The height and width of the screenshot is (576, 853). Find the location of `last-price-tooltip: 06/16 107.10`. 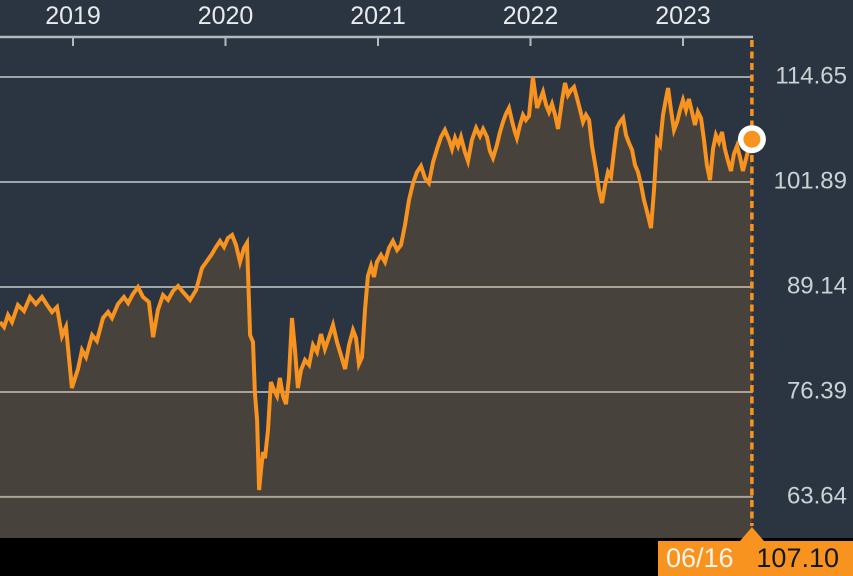

last-price-tooltip: 06/16 107.10 is located at coordinates (755, 558).